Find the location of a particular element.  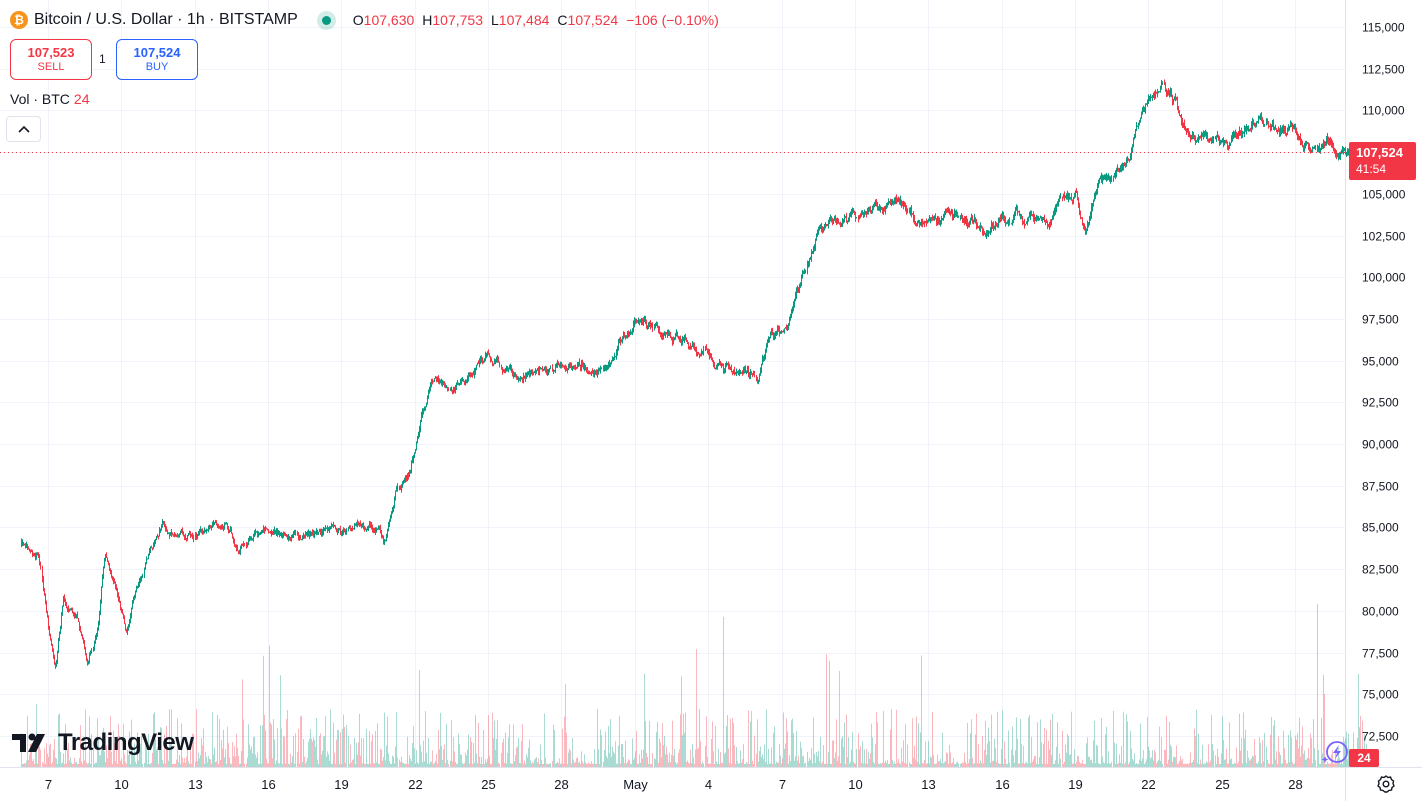

chevron-up-icon is located at coordinates (23, 129).